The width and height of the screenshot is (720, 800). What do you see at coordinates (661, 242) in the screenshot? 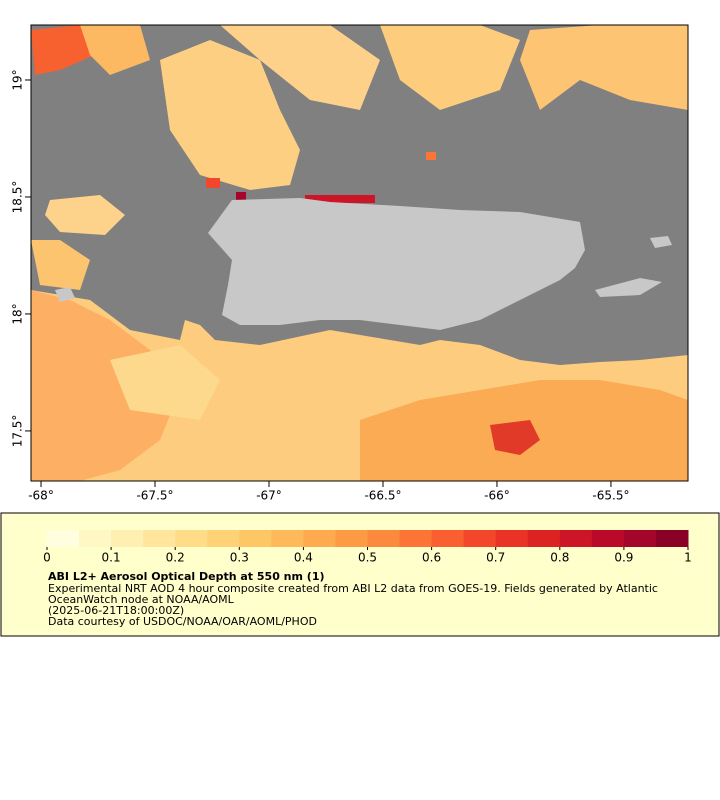
I see `culebra` at bounding box center [661, 242].